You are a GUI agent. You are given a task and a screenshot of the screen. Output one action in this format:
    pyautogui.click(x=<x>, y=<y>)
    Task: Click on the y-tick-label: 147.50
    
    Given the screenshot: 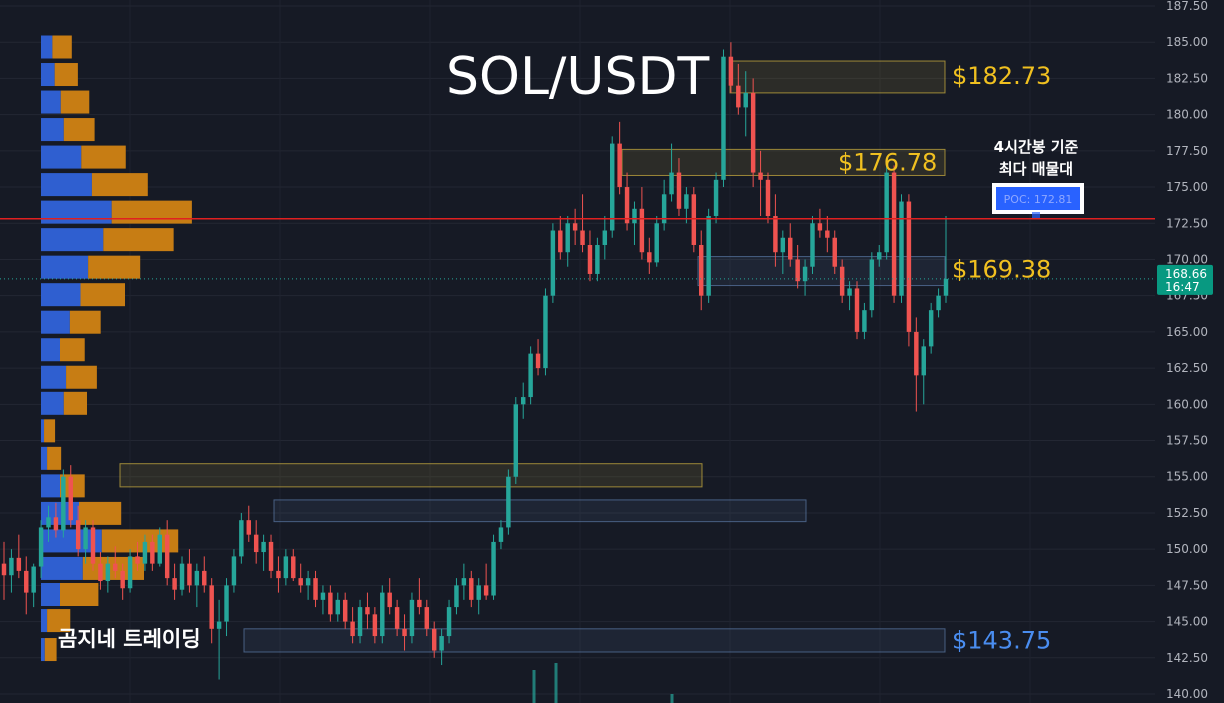 What is the action you would take?
    pyautogui.click(x=1187, y=585)
    